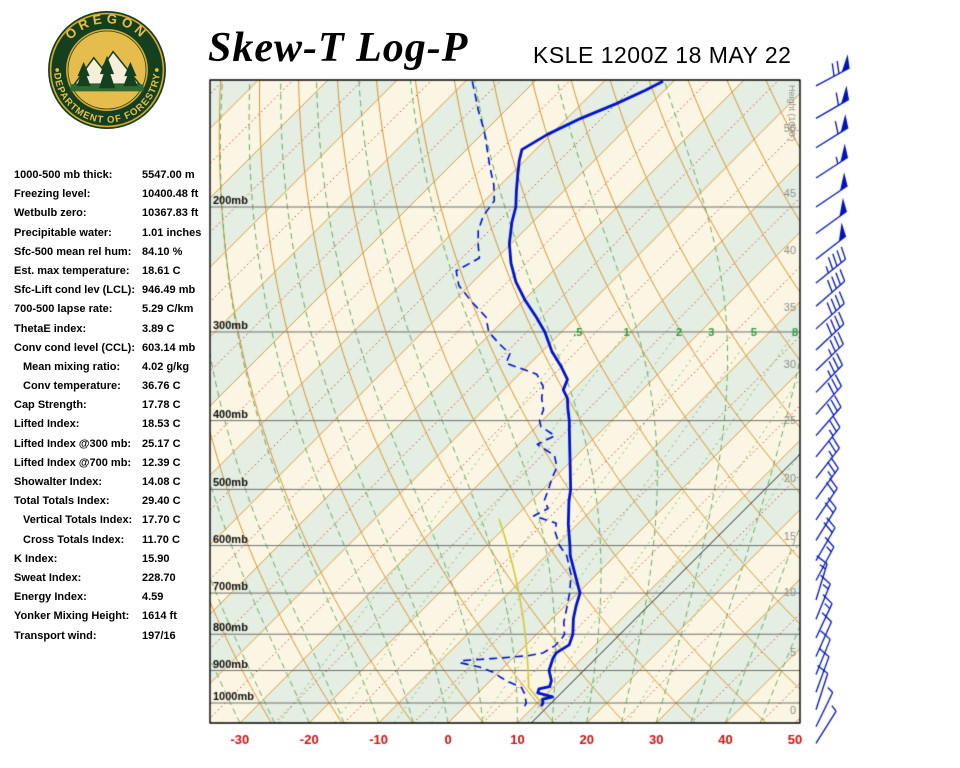 The width and height of the screenshot is (960, 768). Describe the element at coordinates (47, 424) in the screenshot. I see `stat-label: Lifted Index:` at that location.